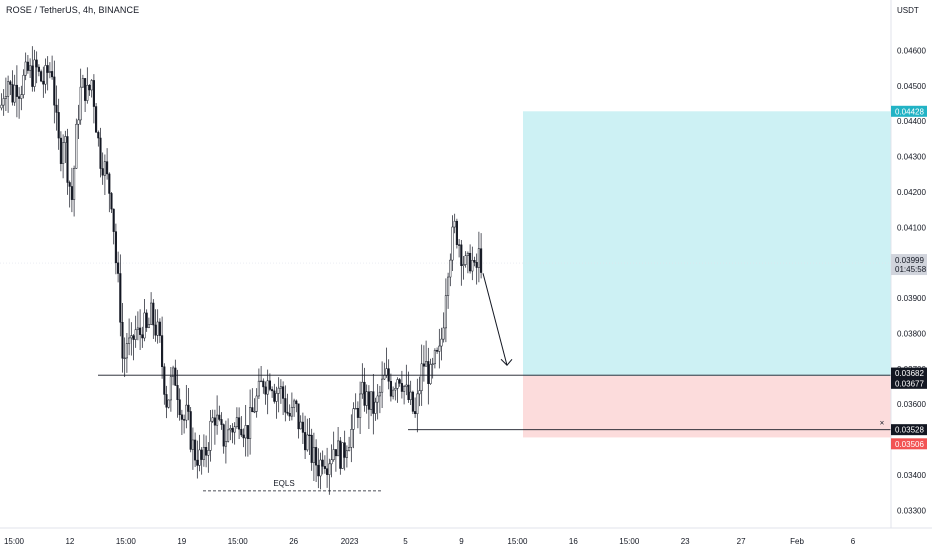 This screenshot has width=932, height=555. I want to click on stop-price-badge-text: 0.03506, so click(909, 444).